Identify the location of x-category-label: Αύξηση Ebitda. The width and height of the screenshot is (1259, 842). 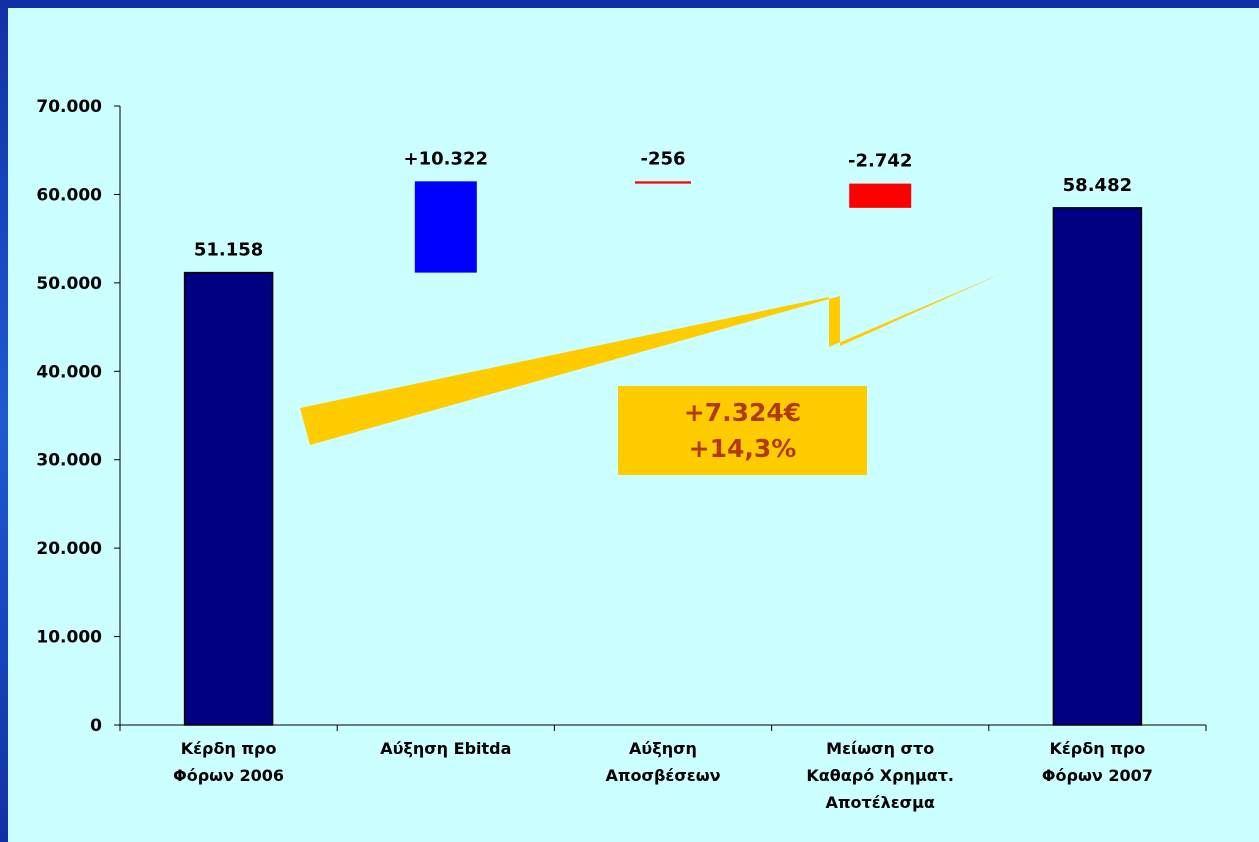
(445, 748).